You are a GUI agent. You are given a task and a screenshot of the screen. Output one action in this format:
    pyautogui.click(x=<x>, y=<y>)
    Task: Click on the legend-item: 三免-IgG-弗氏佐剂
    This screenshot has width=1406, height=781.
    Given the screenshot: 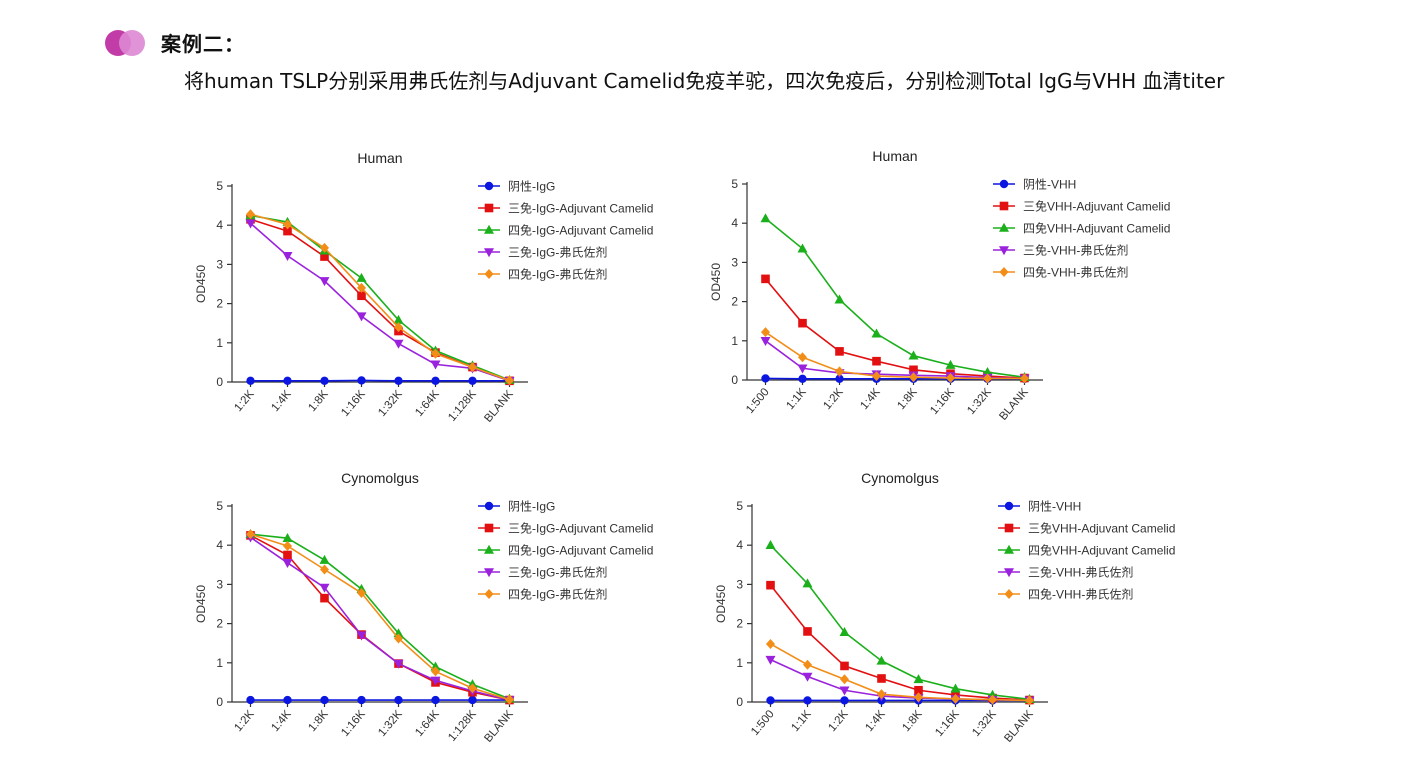 What is the action you would take?
    pyautogui.click(x=542, y=572)
    